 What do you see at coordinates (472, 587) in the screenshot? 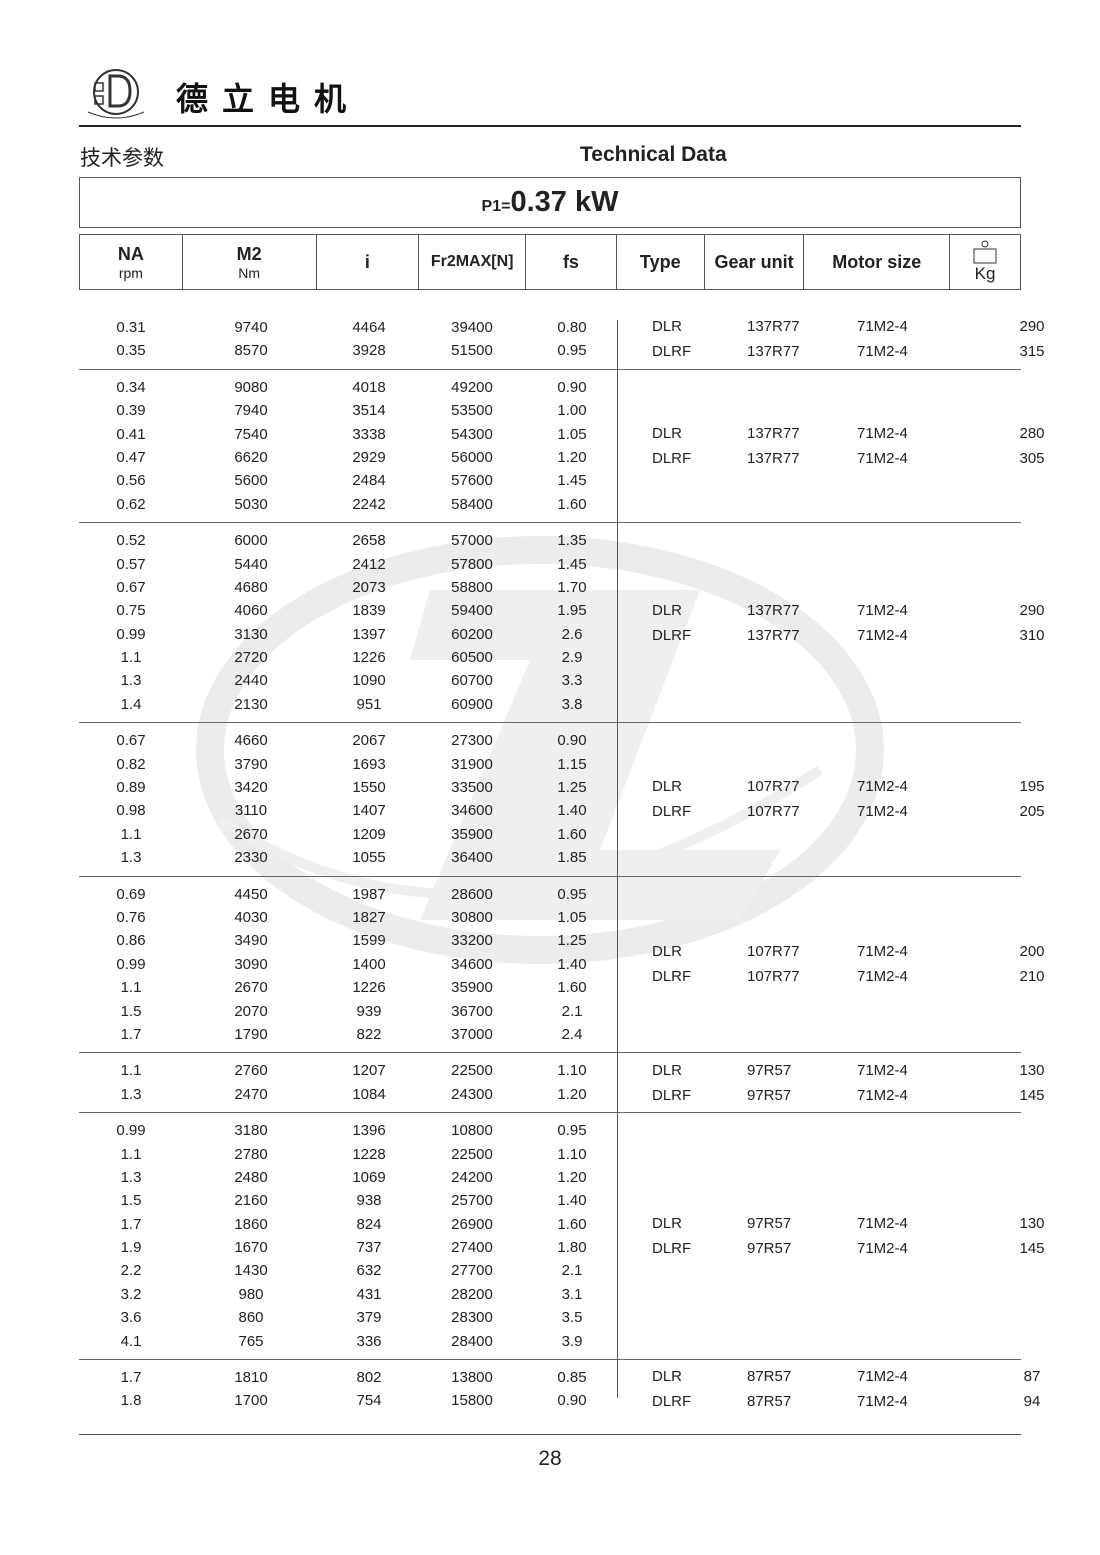
I see `cell-fr2max: 58800` at bounding box center [472, 587].